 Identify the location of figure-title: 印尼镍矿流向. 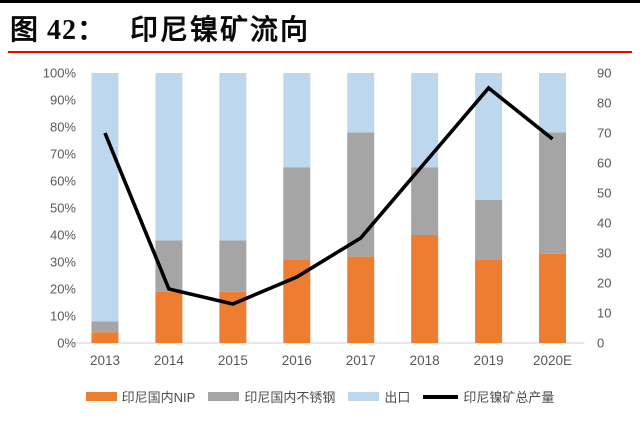
(220, 30).